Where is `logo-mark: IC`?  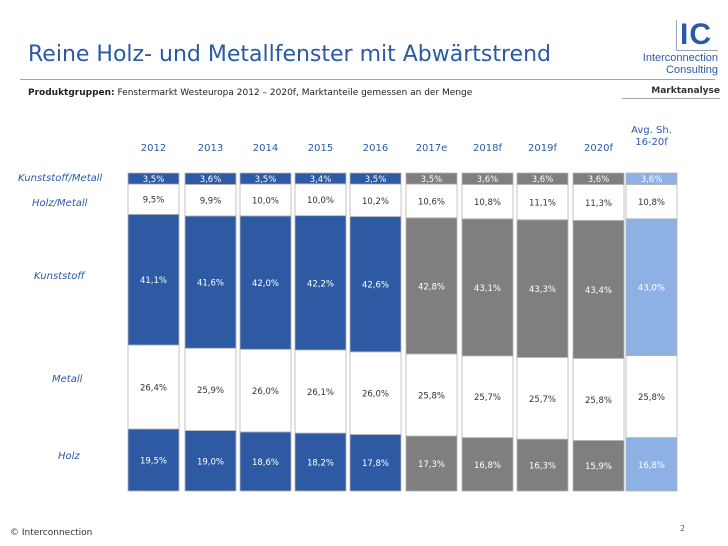
logo-mark: IC is located at coordinates (696, 34).